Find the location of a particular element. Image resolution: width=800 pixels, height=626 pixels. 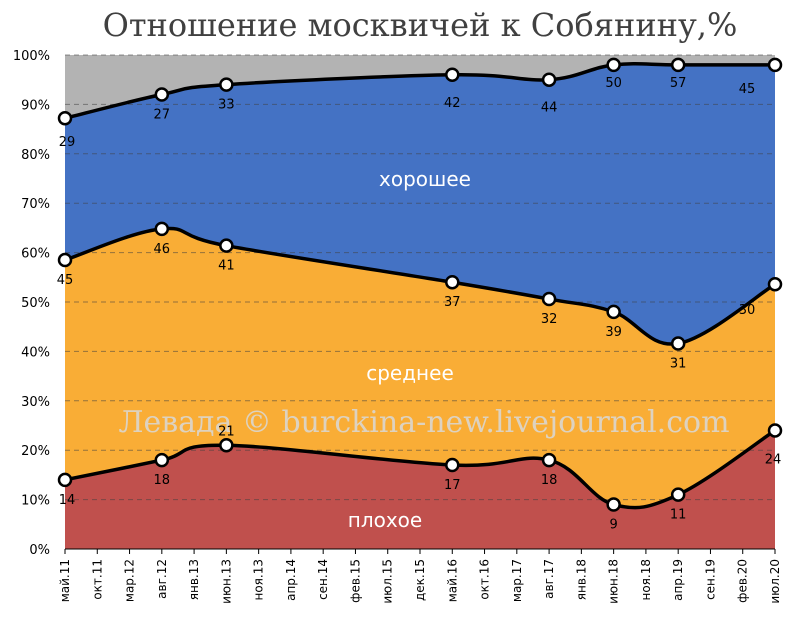

data-label: 31 is located at coordinates (678, 363).